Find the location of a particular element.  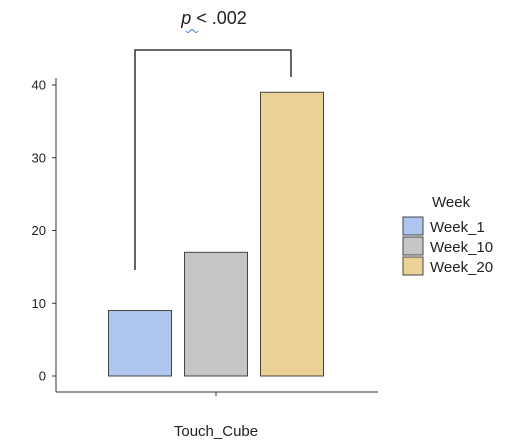

x-tick-label: Touch_Cube is located at coordinates (216, 431).